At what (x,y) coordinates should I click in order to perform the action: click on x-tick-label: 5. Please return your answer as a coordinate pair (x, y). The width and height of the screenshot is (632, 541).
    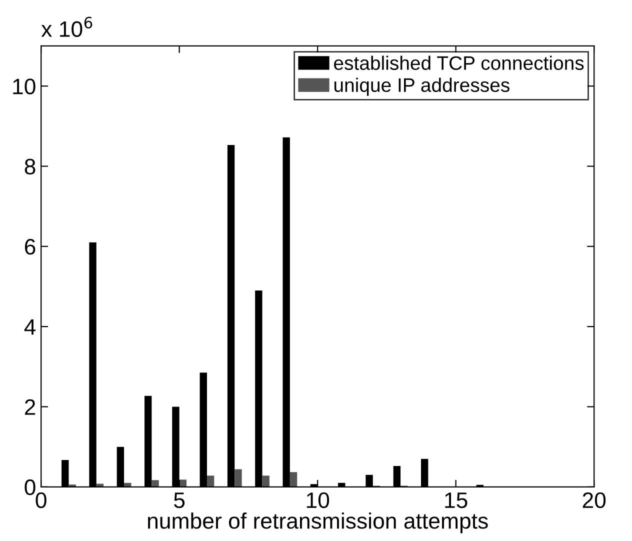
    Looking at the image, I should click on (179, 500).